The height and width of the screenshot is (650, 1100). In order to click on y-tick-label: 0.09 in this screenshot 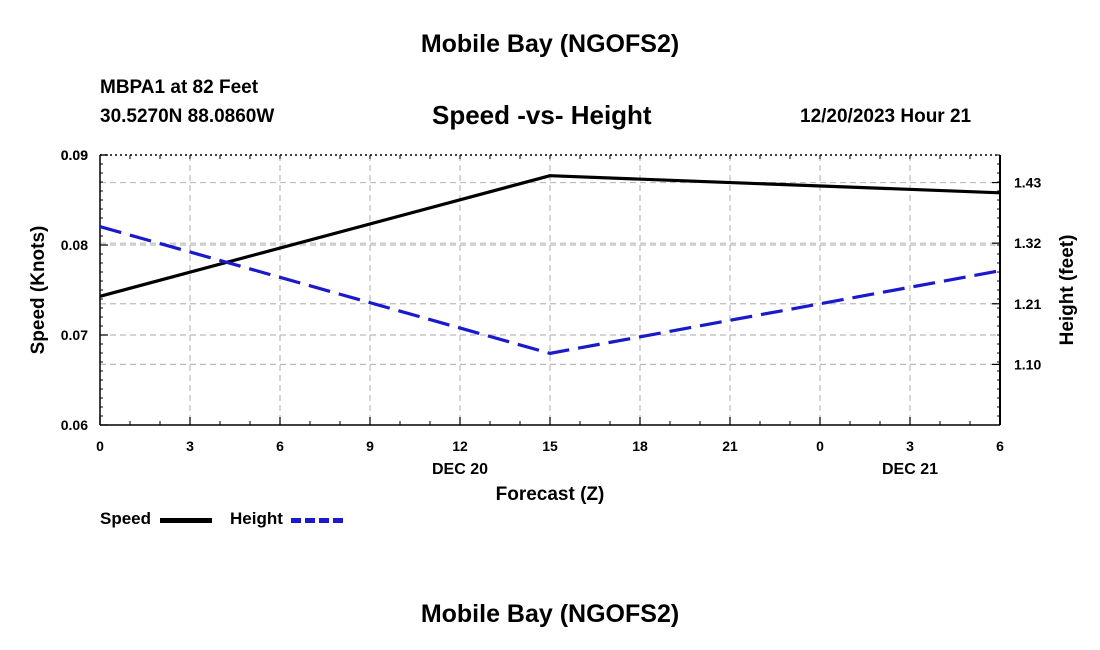, I will do `click(74, 155)`.